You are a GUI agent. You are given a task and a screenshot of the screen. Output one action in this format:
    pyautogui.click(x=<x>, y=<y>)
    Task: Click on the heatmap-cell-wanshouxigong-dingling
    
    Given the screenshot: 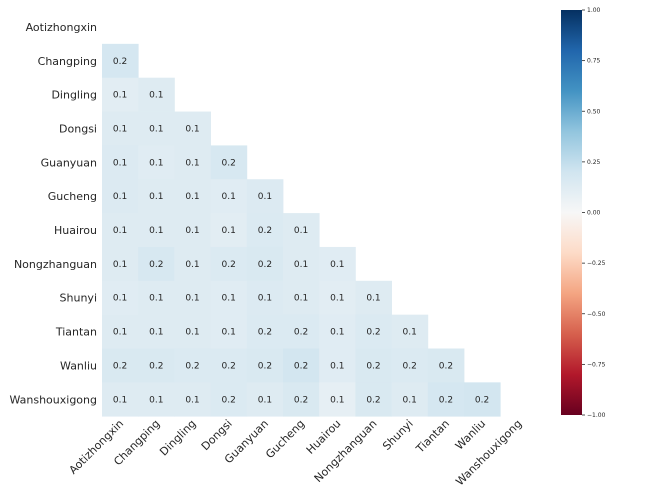 What is the action you would take?
    pyautogui.click(x=192, y=399)
    